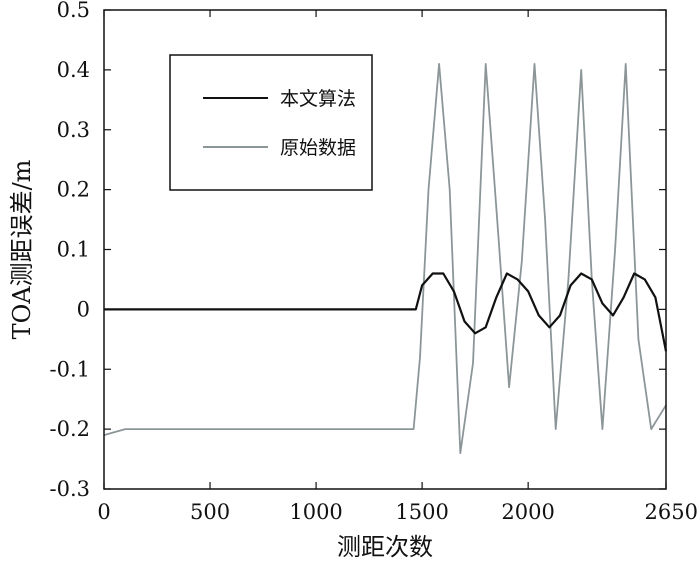 This screenshot has height=565, width=700. What do you see at coordinates (671, 512) in the screenshot?
I see `x-tick-label: 2650` at bounding box center [671, 512].